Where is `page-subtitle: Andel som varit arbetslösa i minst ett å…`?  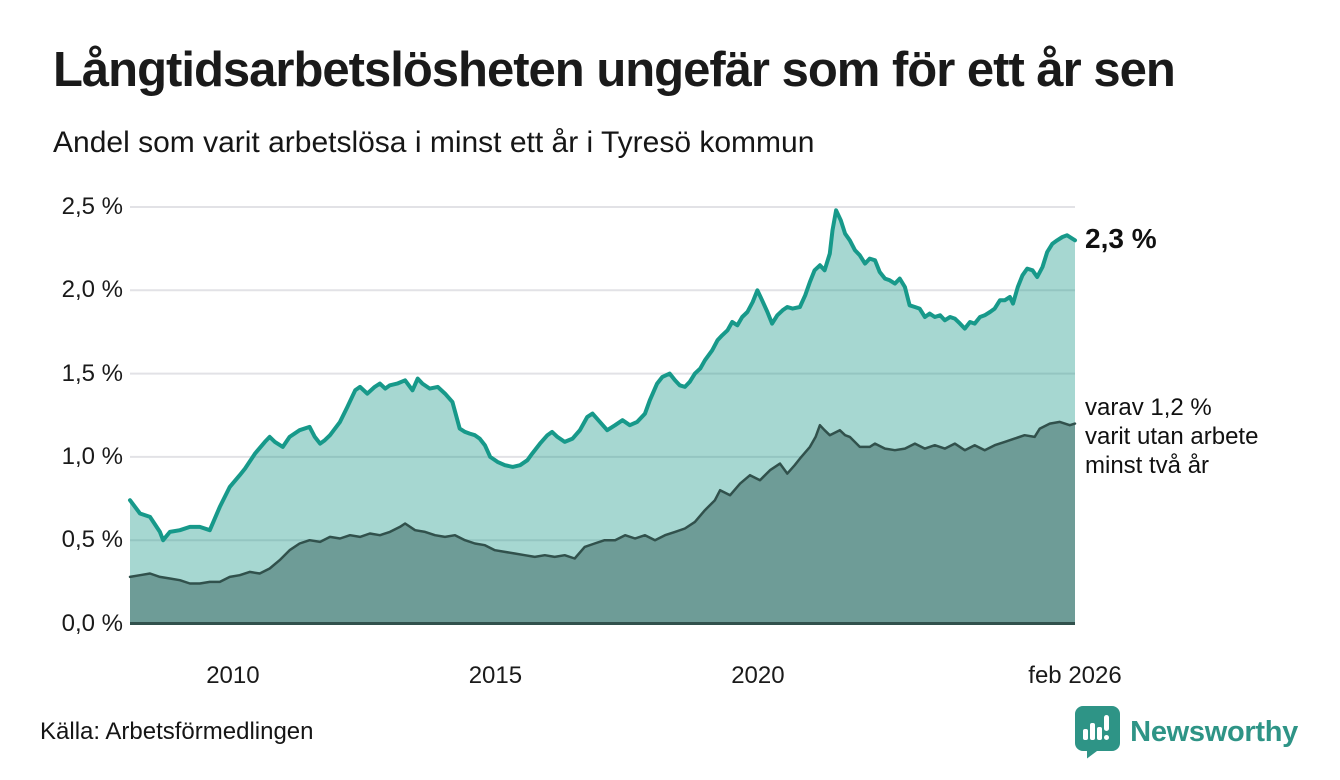 page-subtitle: Andel som varit arbetslösa i minst ett å… is located at coordinates (434, 142).